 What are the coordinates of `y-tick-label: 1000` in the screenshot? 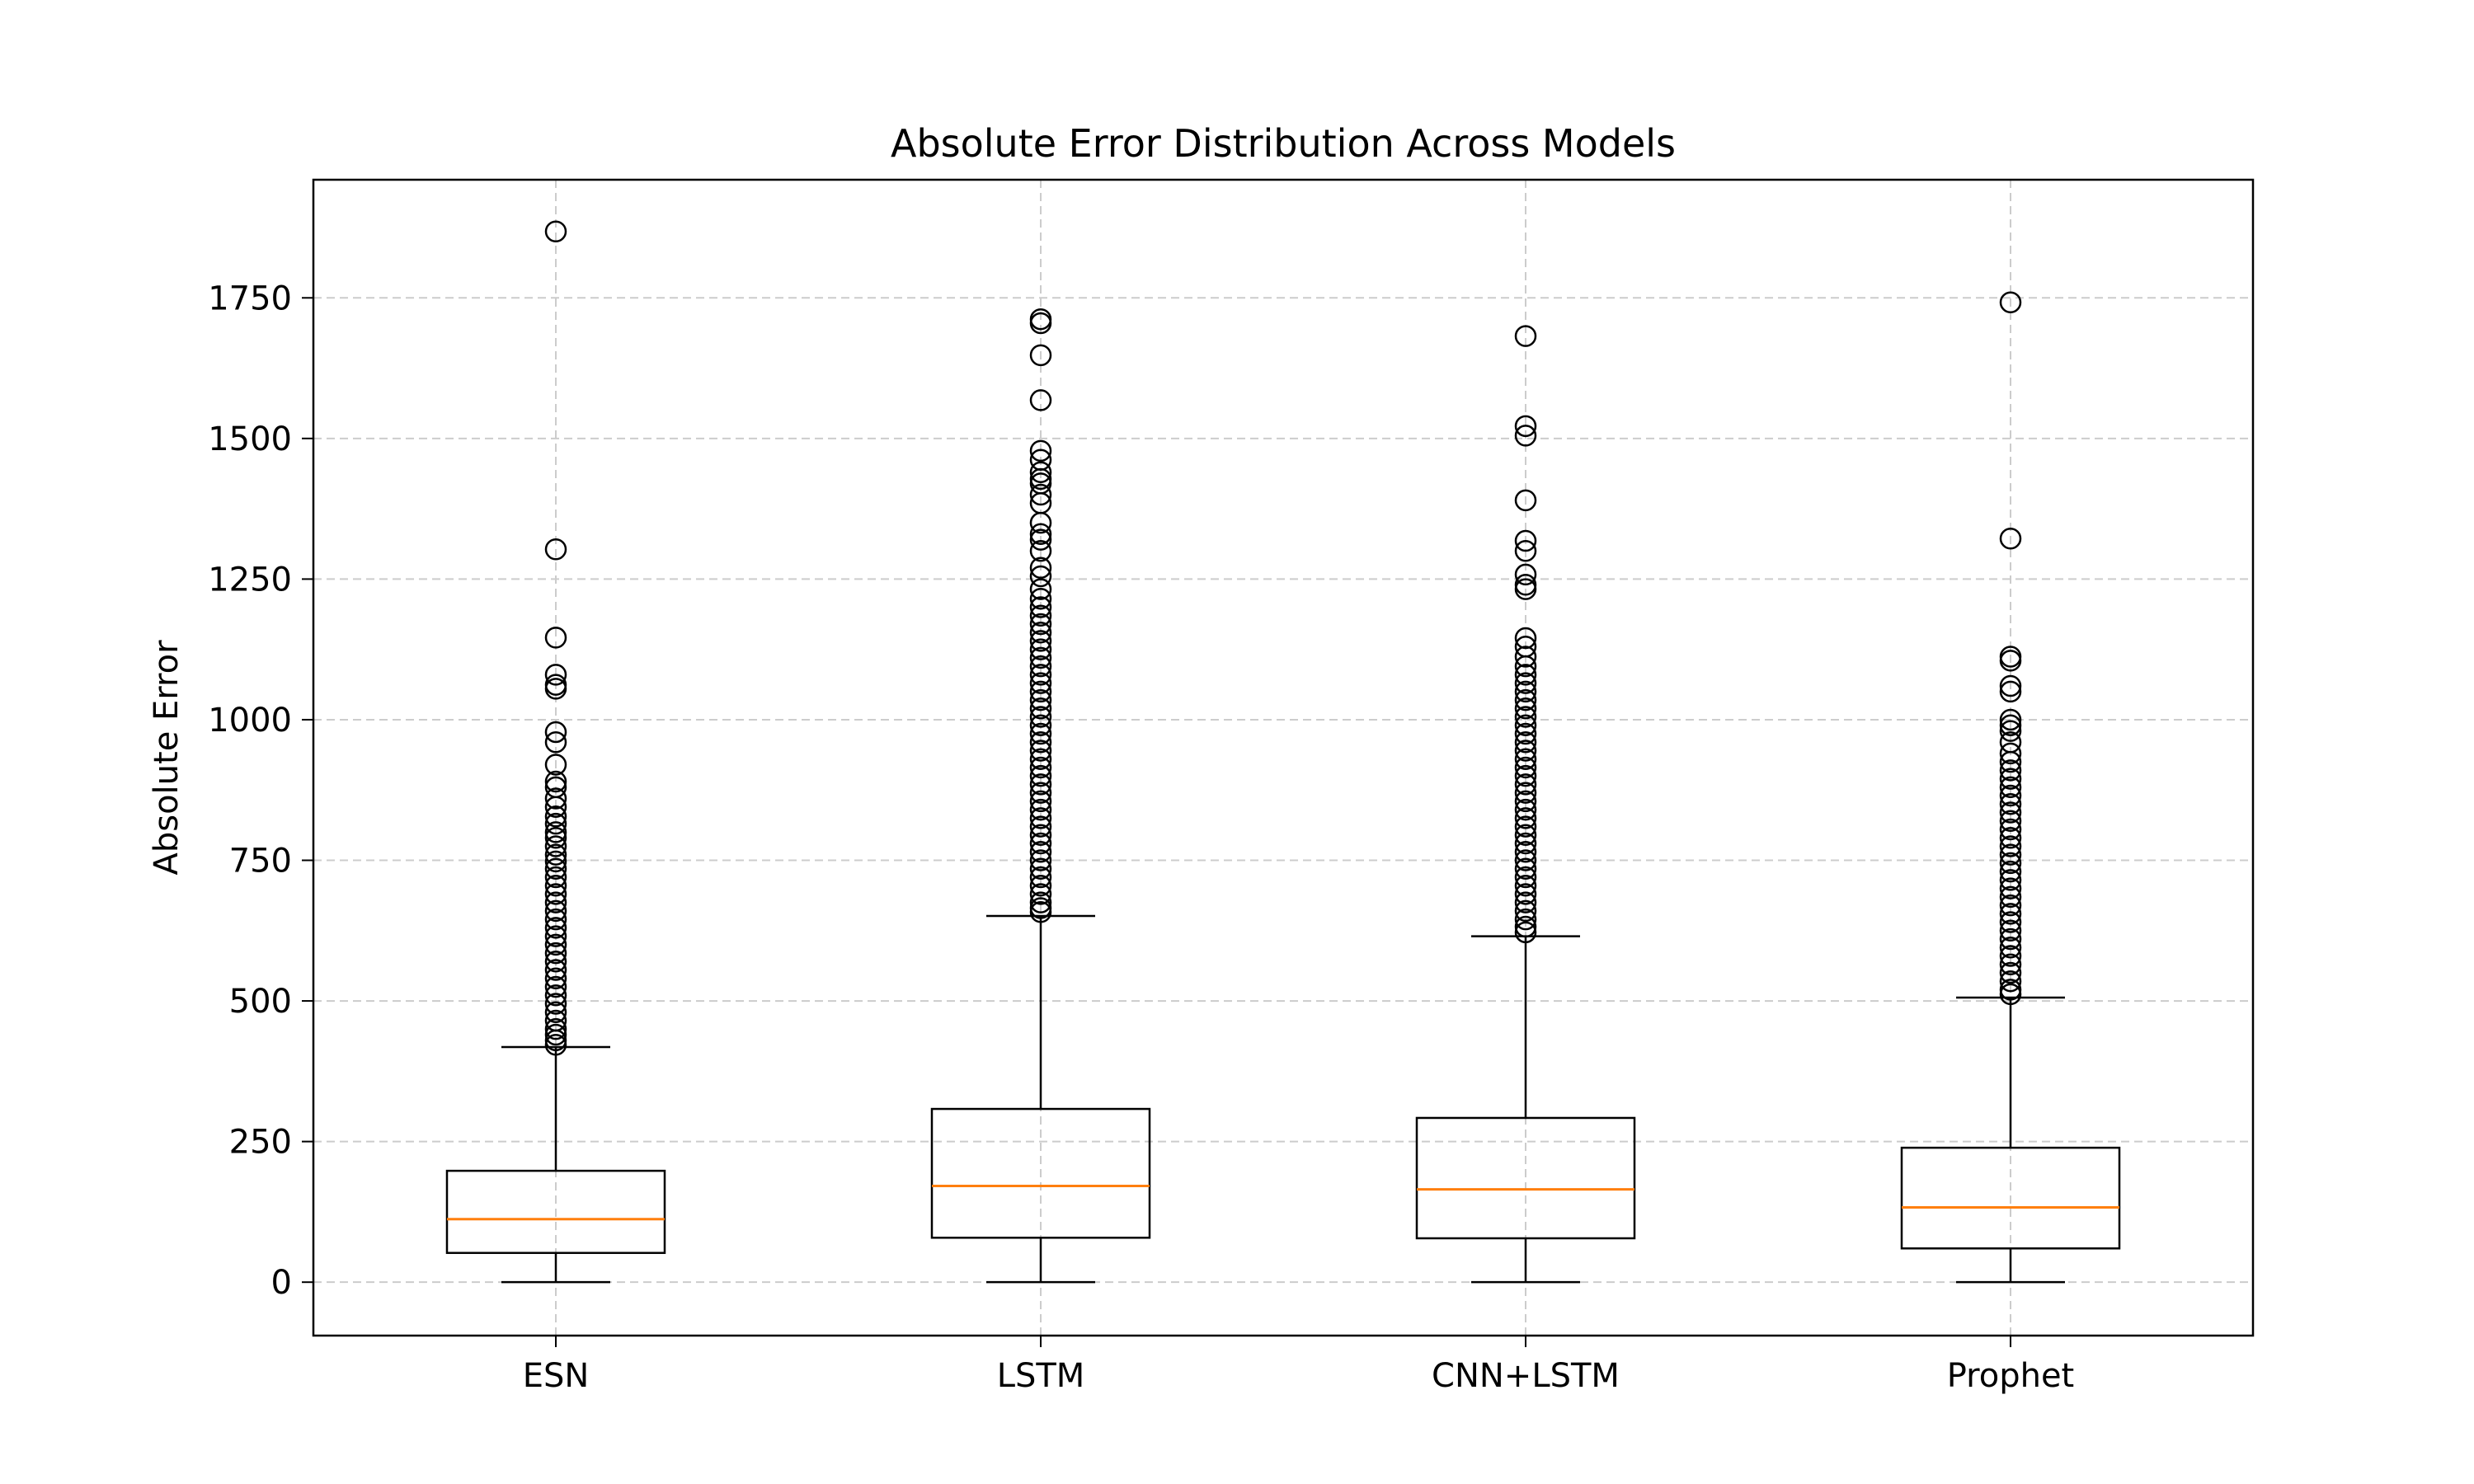 It's located at (250, 721).